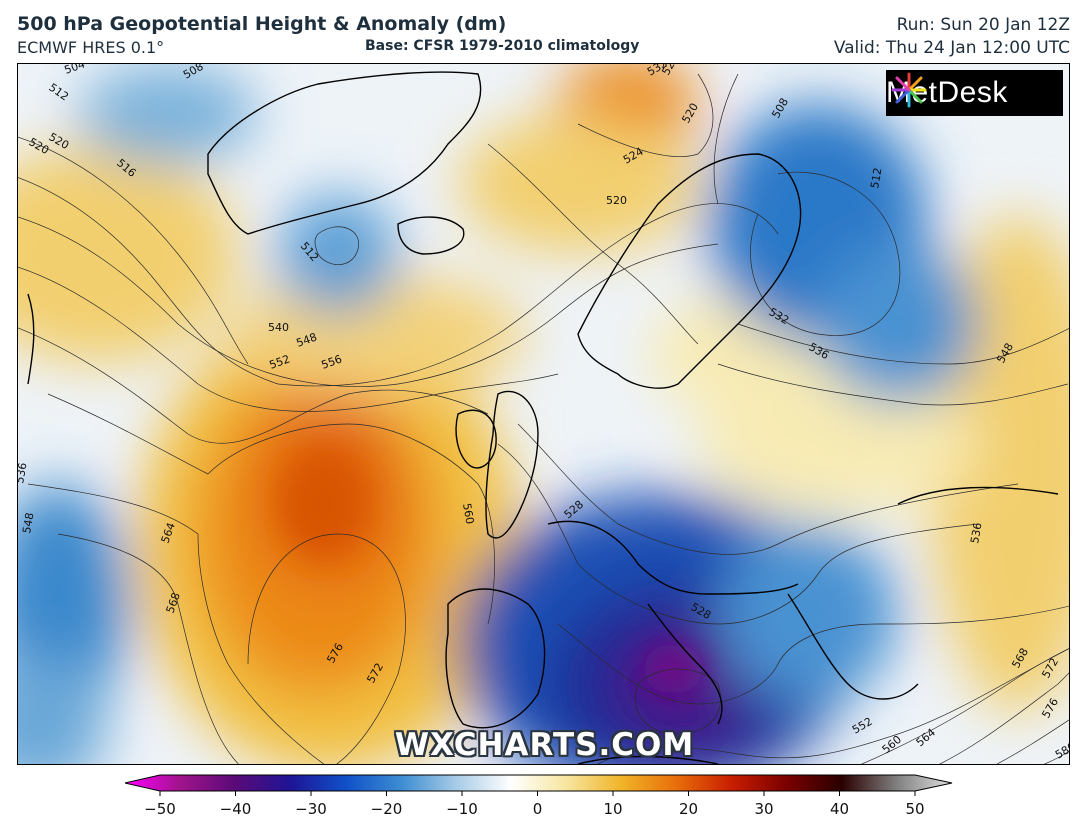  I want to click on colorbar-tick-label: 40, so click(839, 809).